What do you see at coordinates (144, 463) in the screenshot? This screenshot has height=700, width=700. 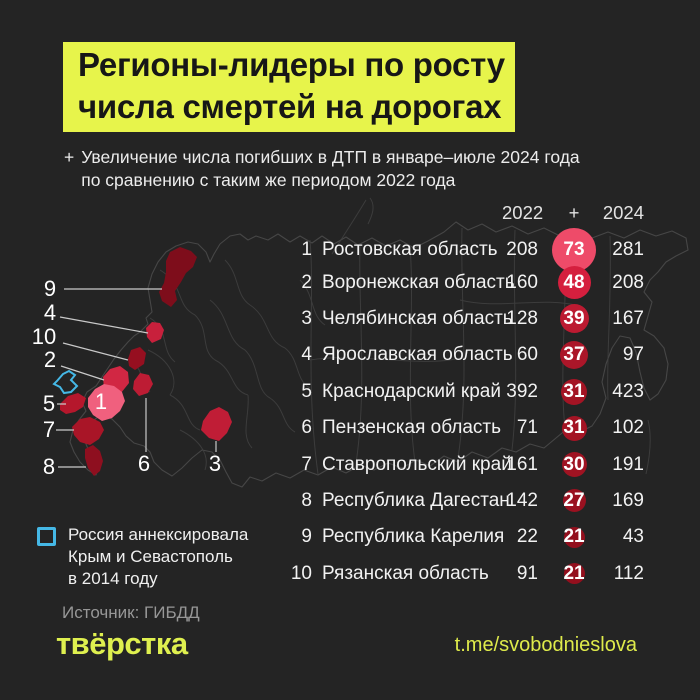 I see `map-region-number-6: 6` at bounding box center [144, 463].